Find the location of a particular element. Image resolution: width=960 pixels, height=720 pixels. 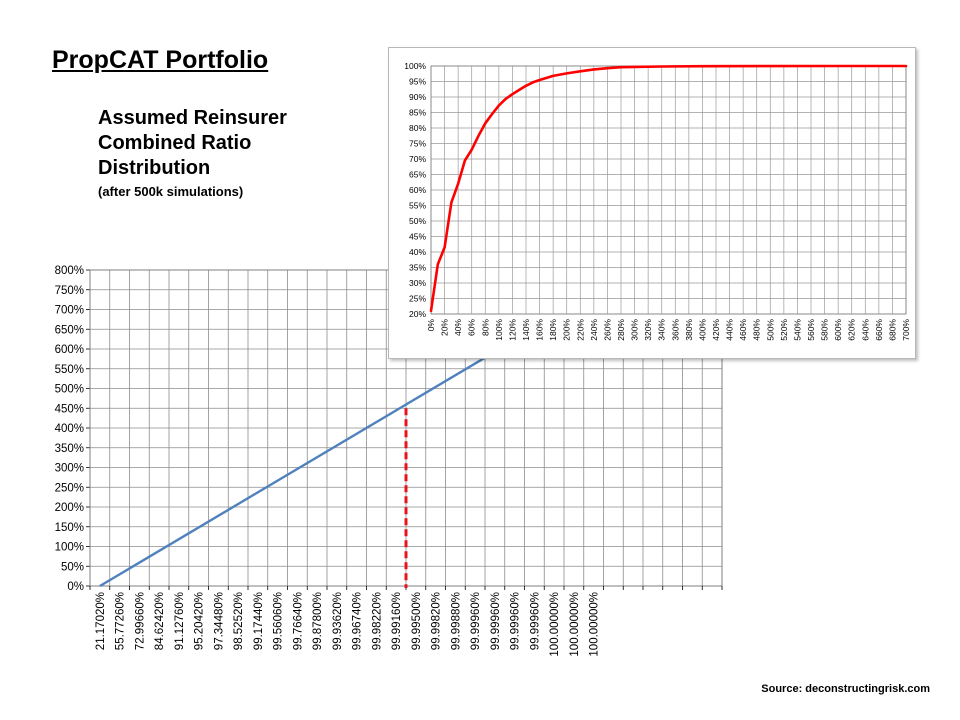

inset-x-tick-label: 660% is located at coordinates (879, 330).